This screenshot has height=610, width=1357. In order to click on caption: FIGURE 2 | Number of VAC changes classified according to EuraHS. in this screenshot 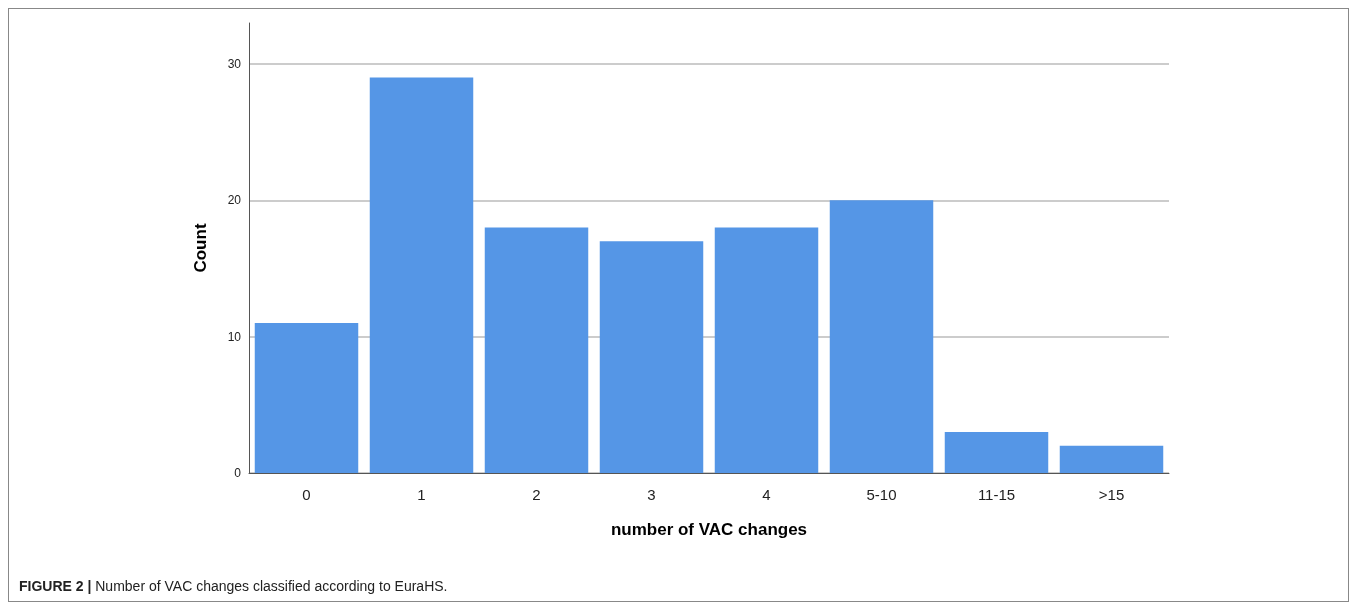, I will do `click(233, 586)`.